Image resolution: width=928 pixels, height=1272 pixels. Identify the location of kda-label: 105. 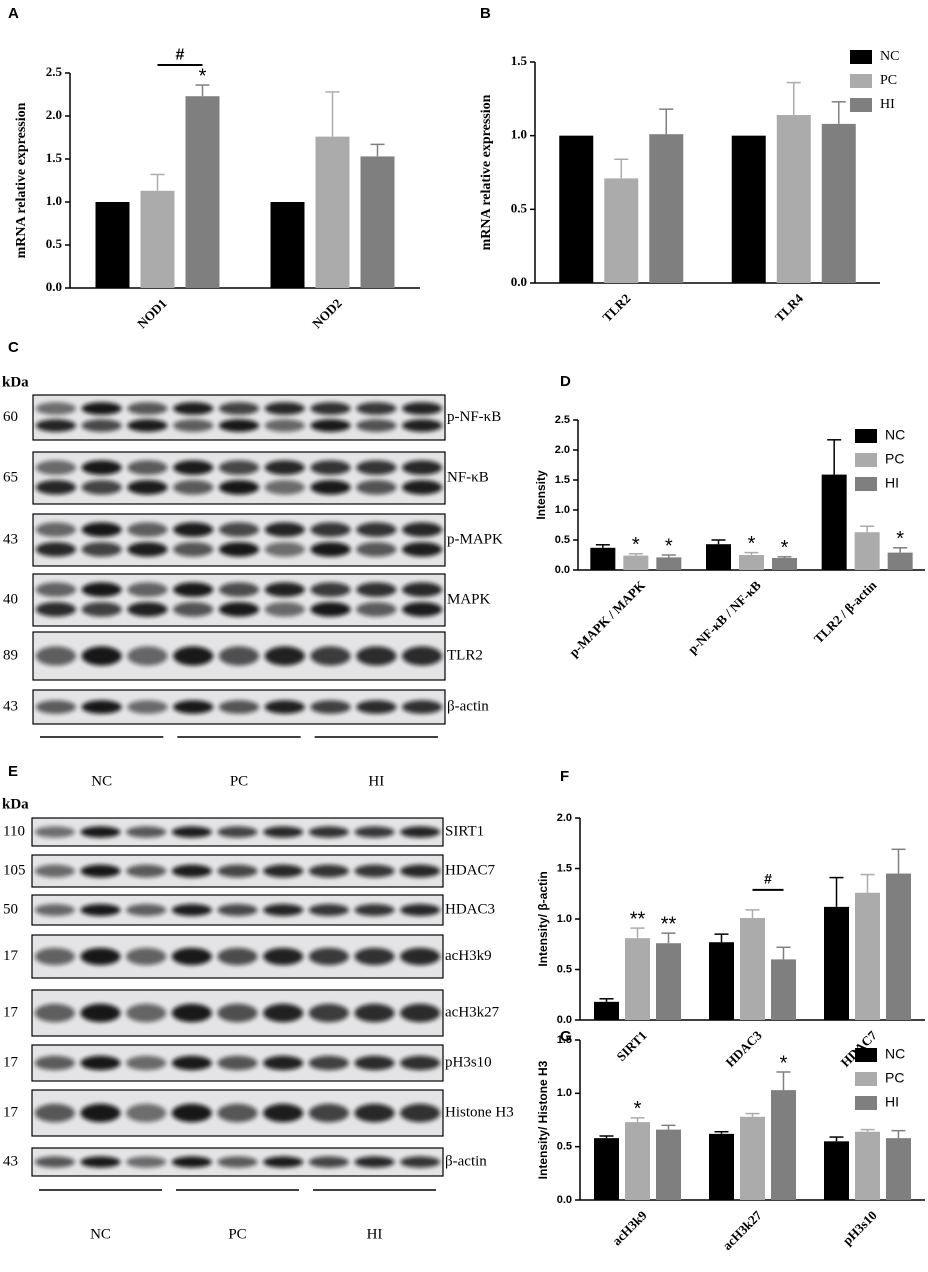
(14, 870).